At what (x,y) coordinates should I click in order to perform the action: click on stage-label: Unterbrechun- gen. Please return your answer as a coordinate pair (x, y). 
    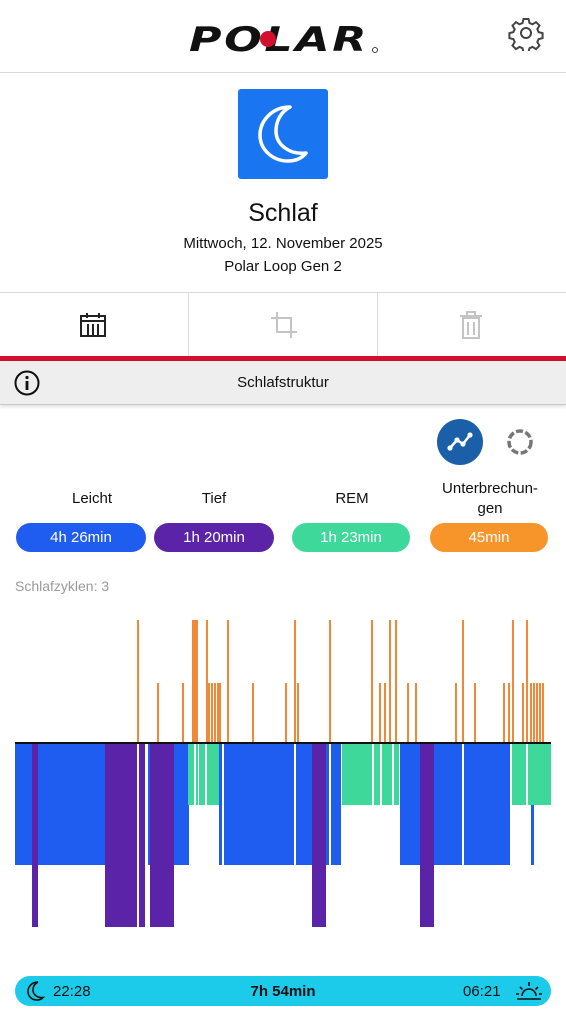
    Looking at the image, I should click on (490, 498).